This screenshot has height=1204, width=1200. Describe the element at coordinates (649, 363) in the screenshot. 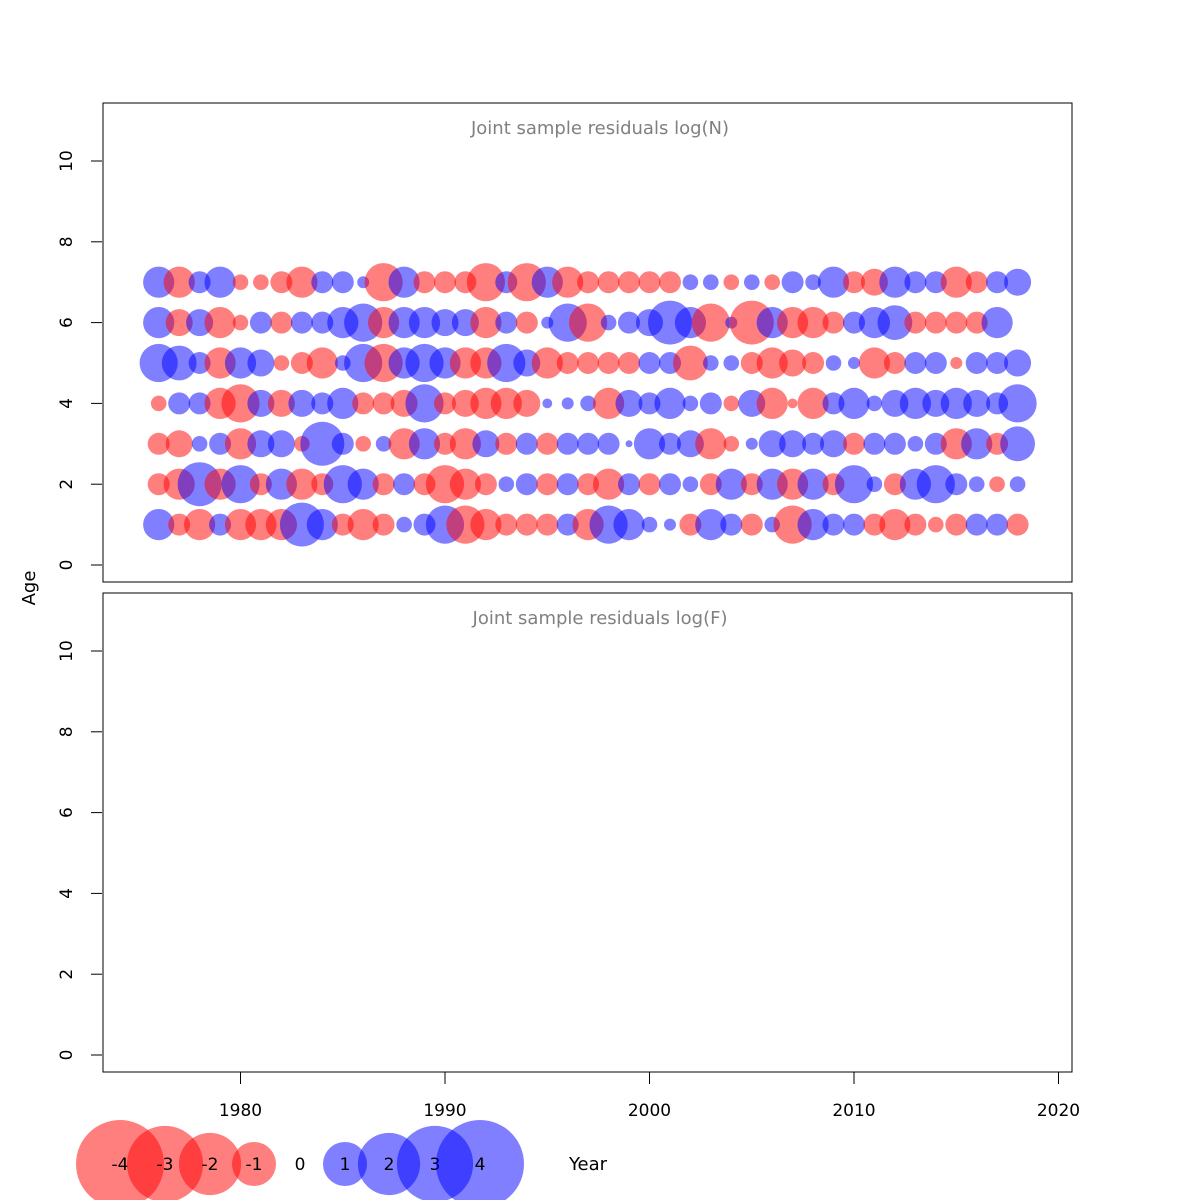

I see `log-n-bubble-age5-y2000` at that location.